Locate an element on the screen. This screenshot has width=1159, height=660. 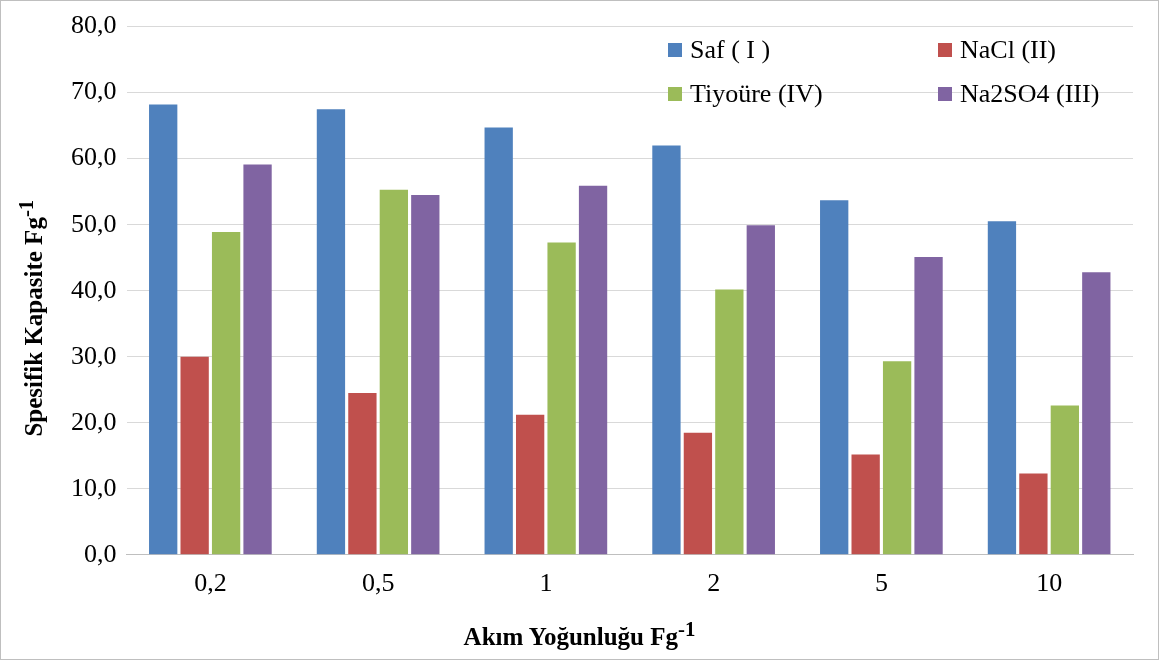
x-tick-label: 10 is located at coordinates (1049, 583).